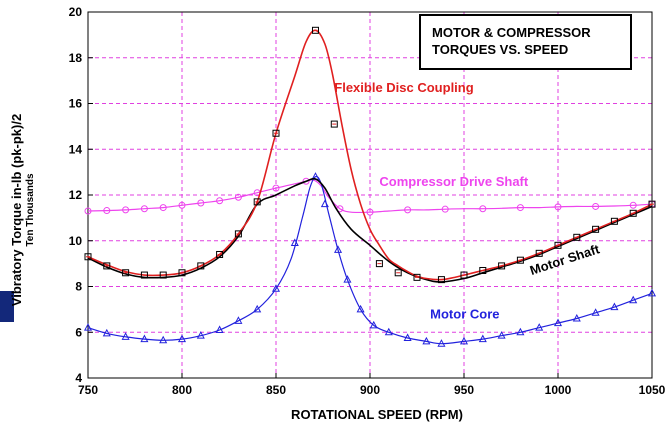  Describe the element at coordinates (76, 104) in the screenshot. I see `y-tick-label: 16` at that location.